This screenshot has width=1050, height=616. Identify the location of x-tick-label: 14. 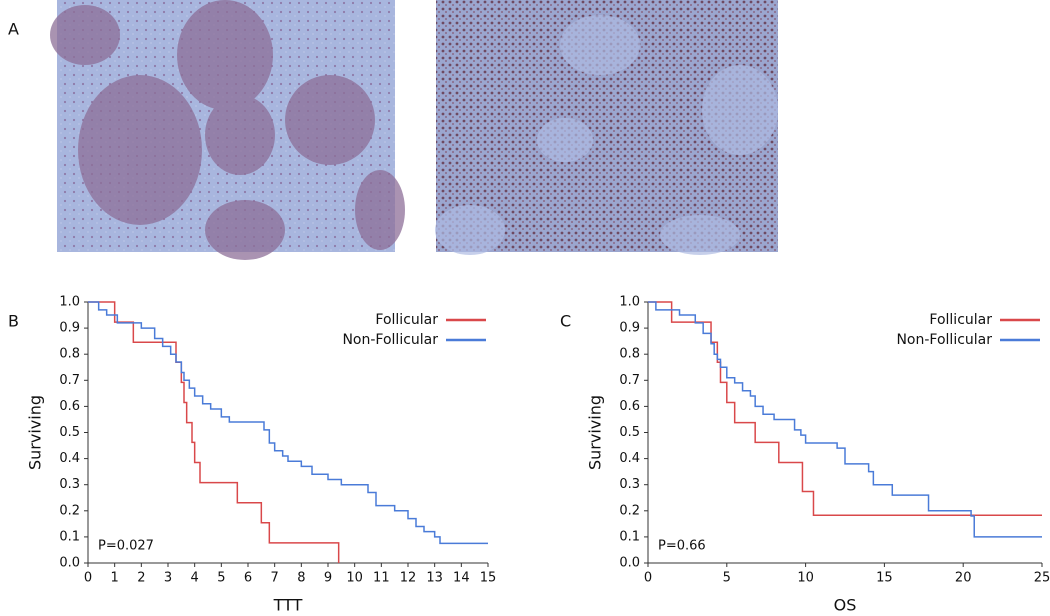
(461, 578).